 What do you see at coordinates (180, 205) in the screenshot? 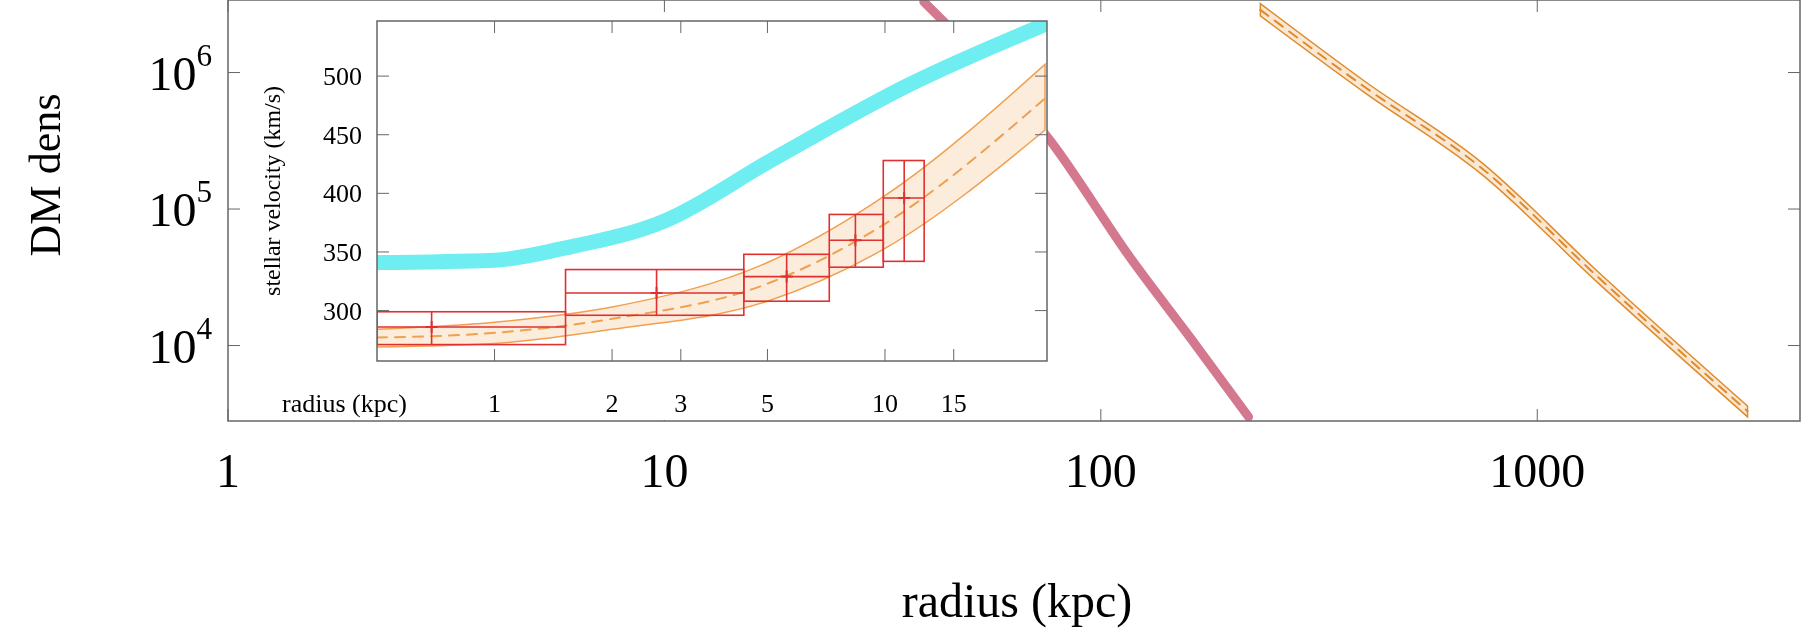
I see `y-tick-label: 10$^{5}$` at bounding box center [180, 205].